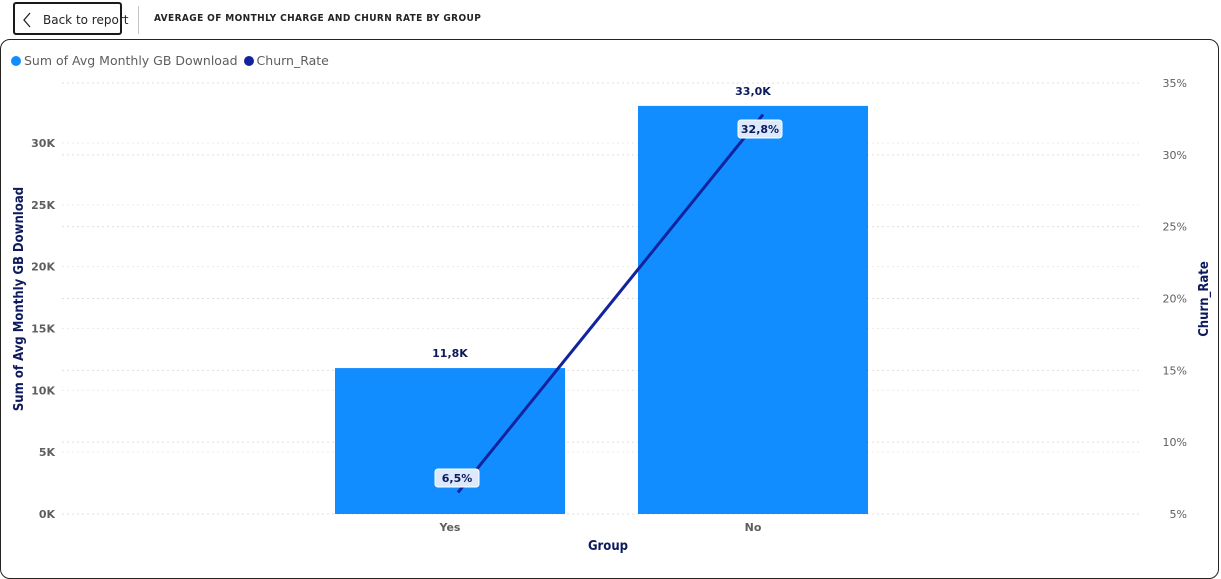  I want to click on chevron-left-icon, so click(27, 20).